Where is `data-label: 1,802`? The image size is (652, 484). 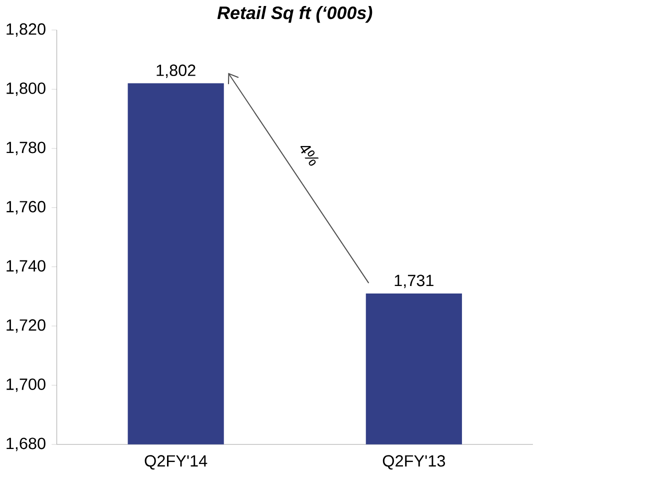 data-label: 1,802 is located at coordinates (176, 71).